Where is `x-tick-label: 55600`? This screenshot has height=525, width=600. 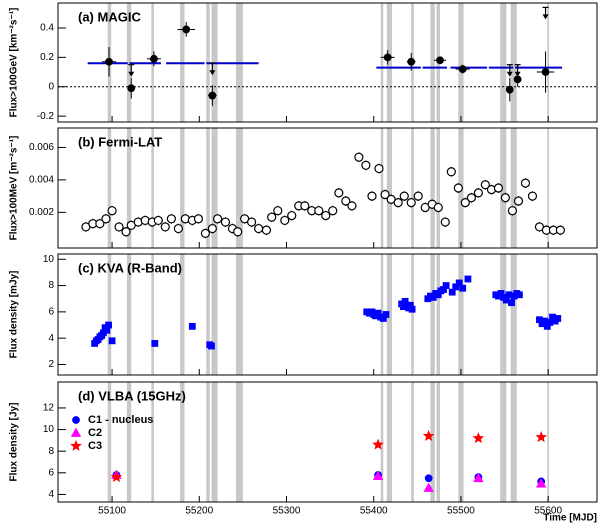
x-tick-label: 55600 is located at coordinates (548, 511).